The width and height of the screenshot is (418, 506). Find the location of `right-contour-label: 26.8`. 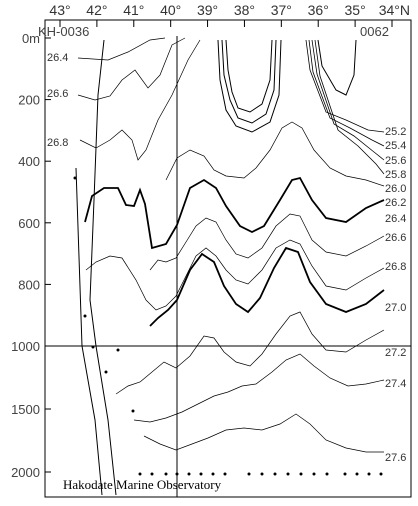

right-contour-label: 26.8 is located at coordinates (395, 267).